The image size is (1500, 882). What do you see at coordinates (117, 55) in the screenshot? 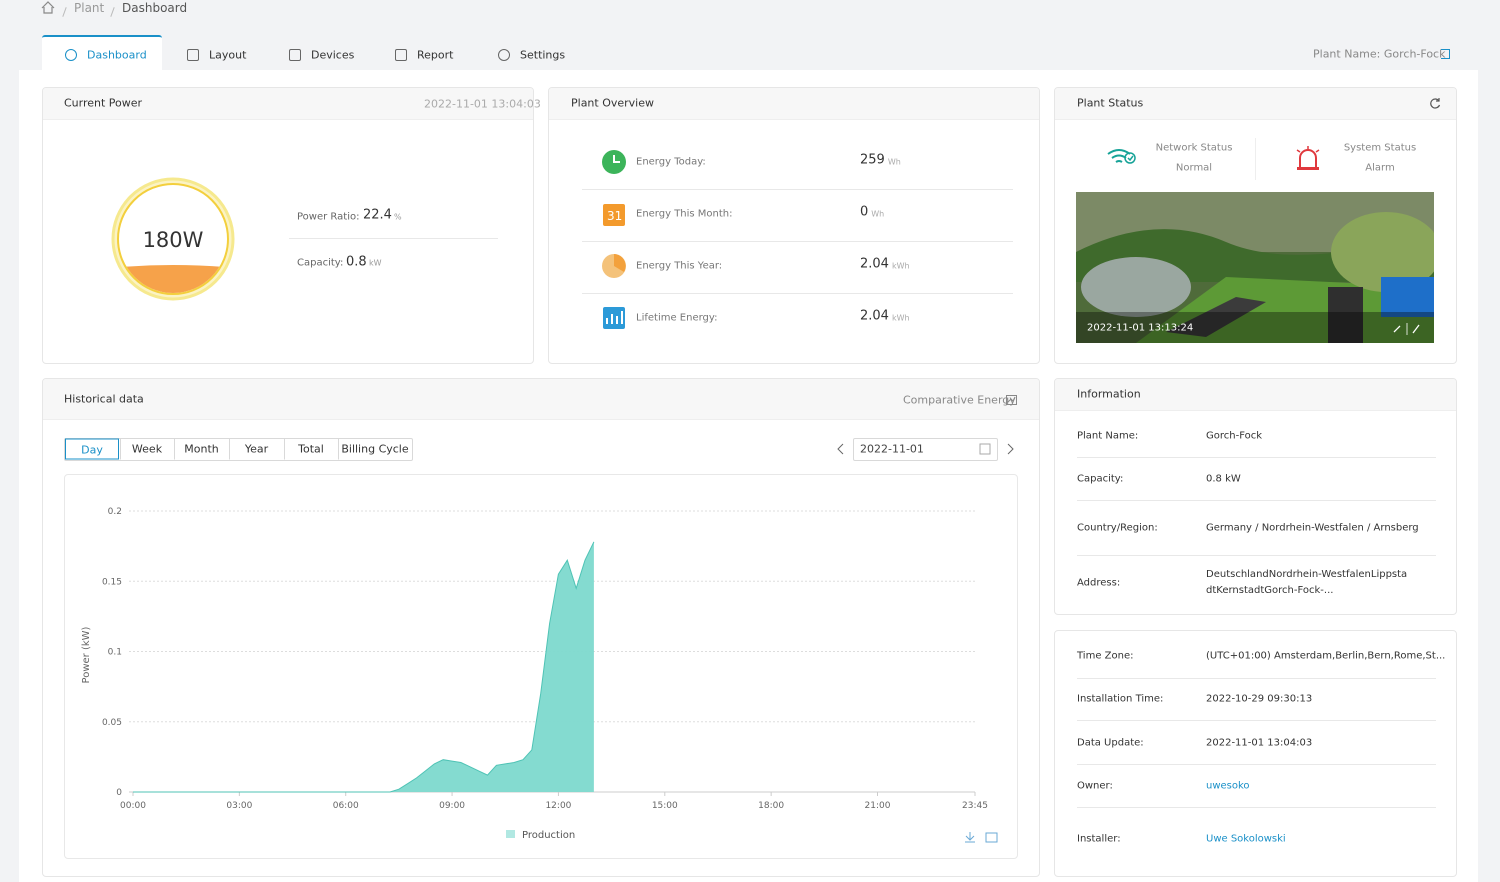
I see `tab: Dashboard` at bounding box center [117, 55].